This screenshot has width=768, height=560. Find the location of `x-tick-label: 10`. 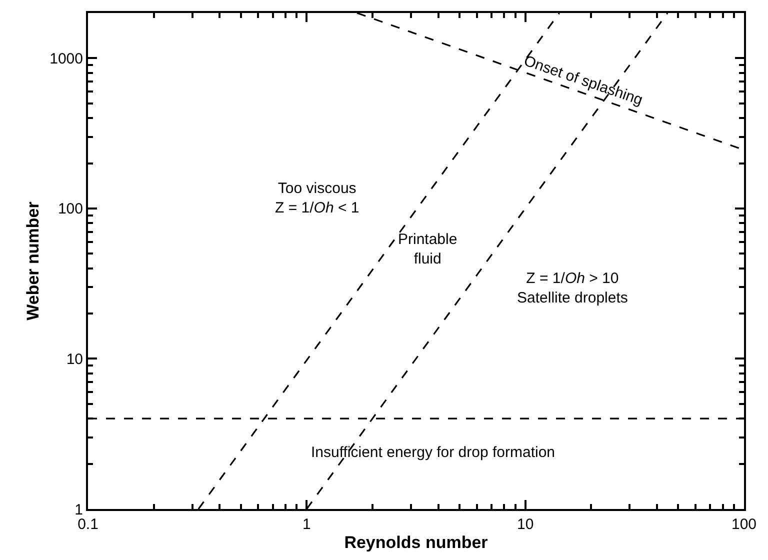

x-tick-label: 10 is located at coordinates (525, 524).